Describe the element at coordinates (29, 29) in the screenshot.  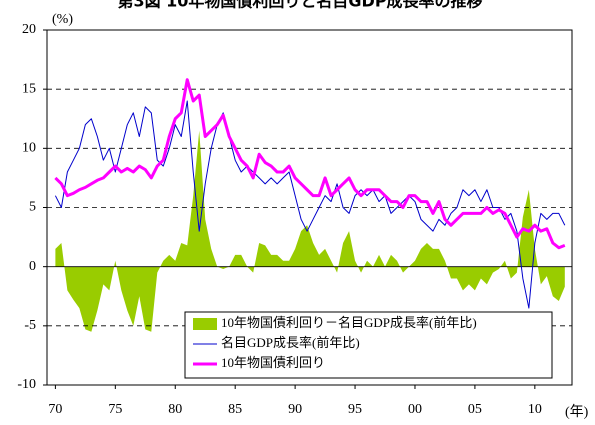
I see `y-tick-label: 20` at that location.